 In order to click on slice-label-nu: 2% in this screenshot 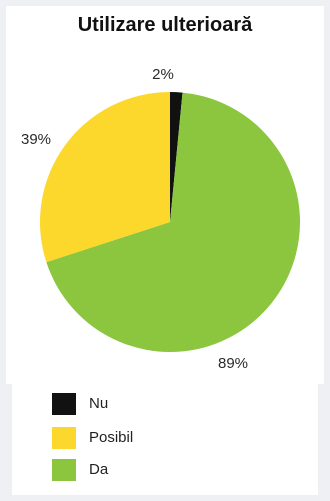, I will do `click(163, 74)`.